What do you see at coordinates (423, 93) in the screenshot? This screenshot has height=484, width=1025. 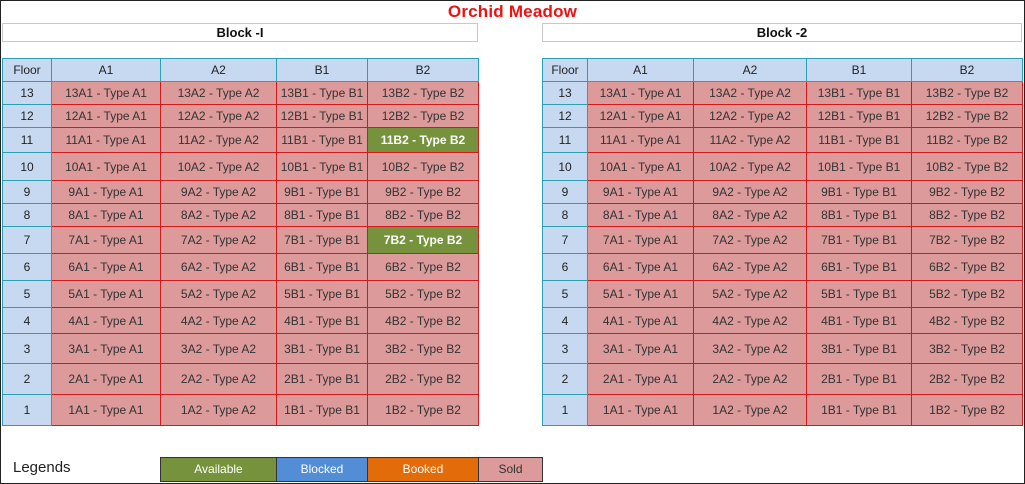 I see `unit-cell-b2-sold: 13B2 - Type B2` at bounding box center [423, 93].